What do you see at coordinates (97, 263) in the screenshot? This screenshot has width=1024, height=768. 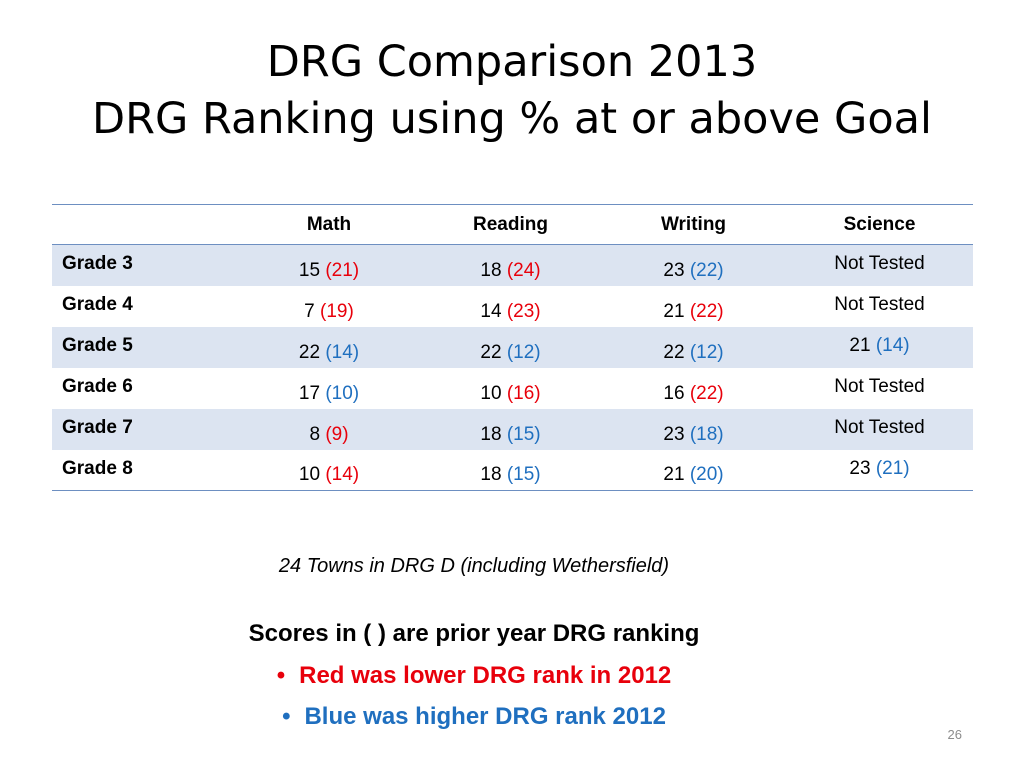 I see `row-label: Grade 3` at bounding box center [97, 263].